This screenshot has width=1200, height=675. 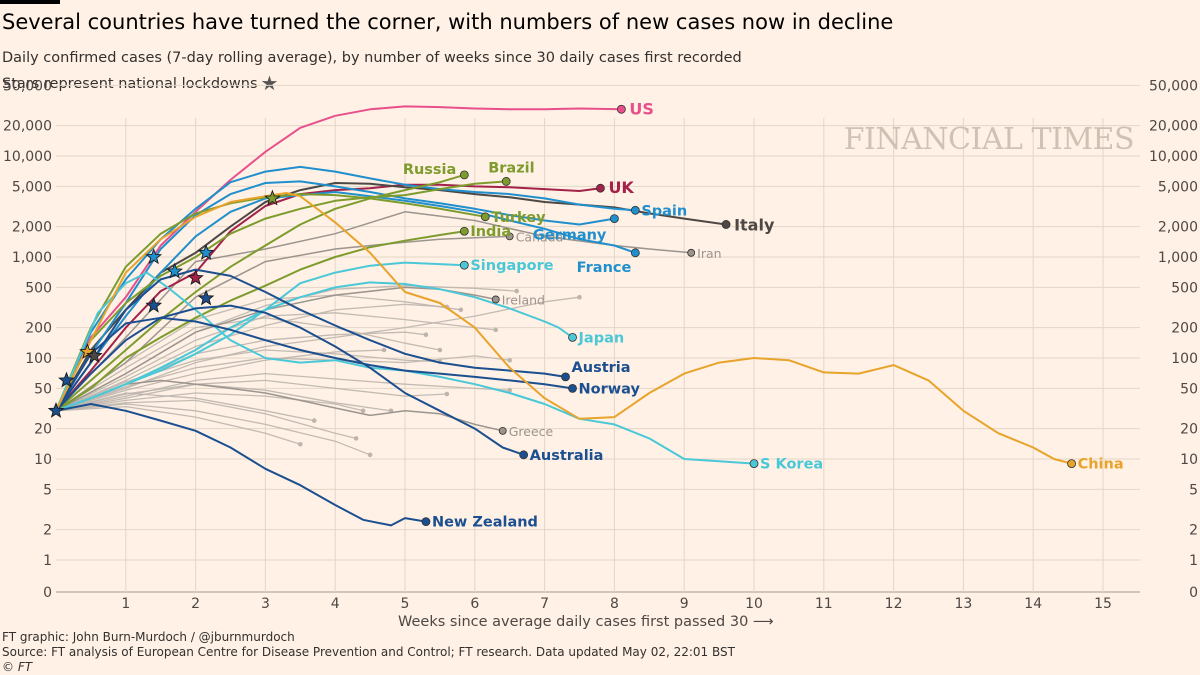 What do you see at coordinates (754, 224) in the screenshot?
I see `series-label: Italy` at bounding box center [754, 224].